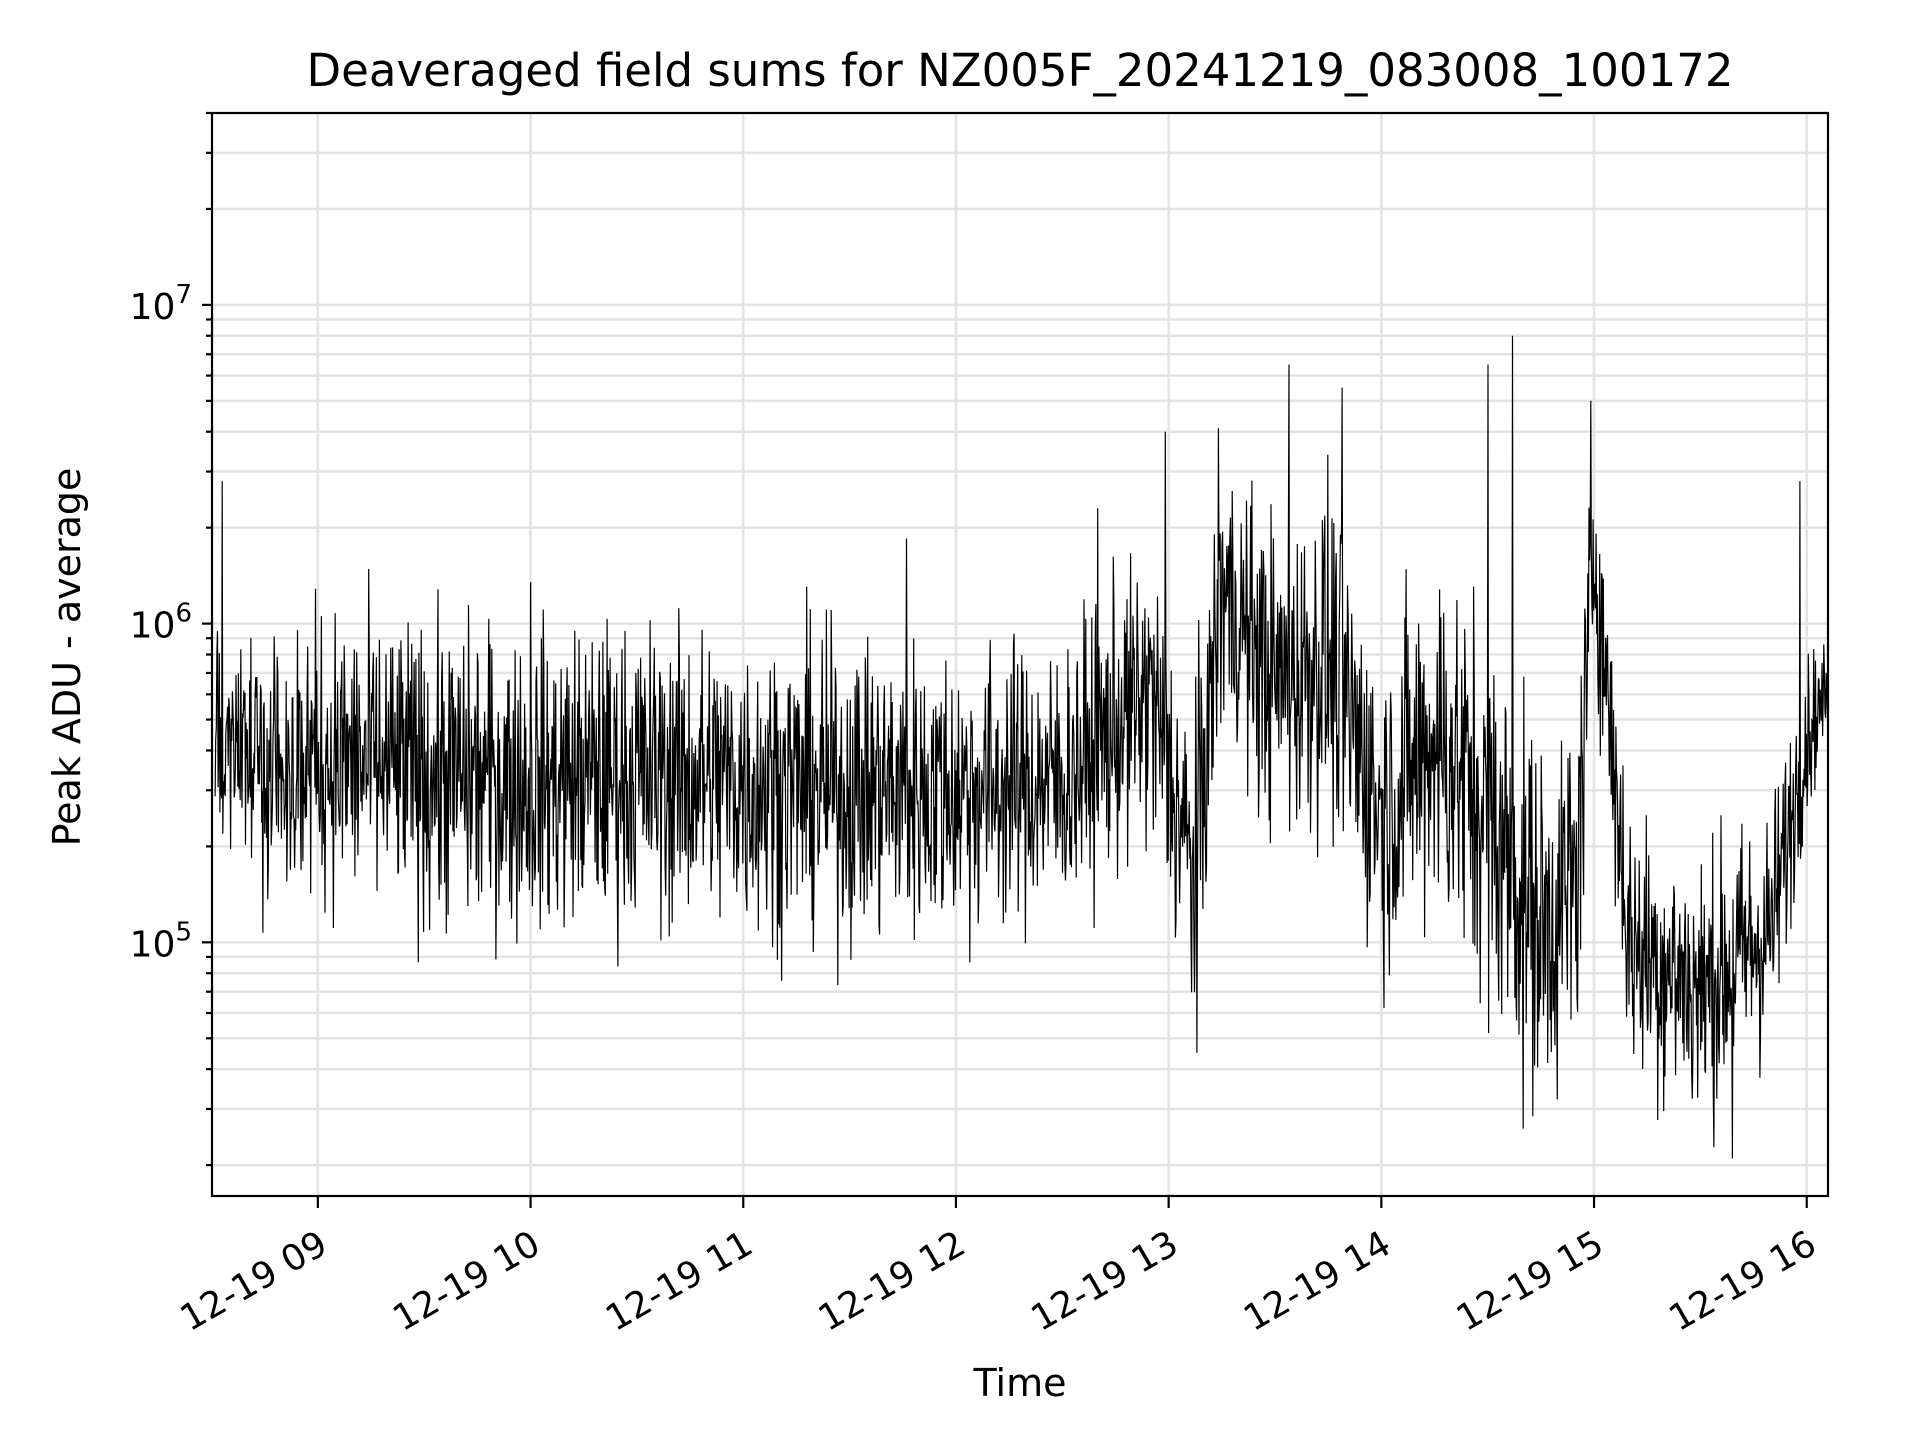 The image size is (1920, 1445). I want to click on y-tick-label: 10⁶, so click(161, 623).